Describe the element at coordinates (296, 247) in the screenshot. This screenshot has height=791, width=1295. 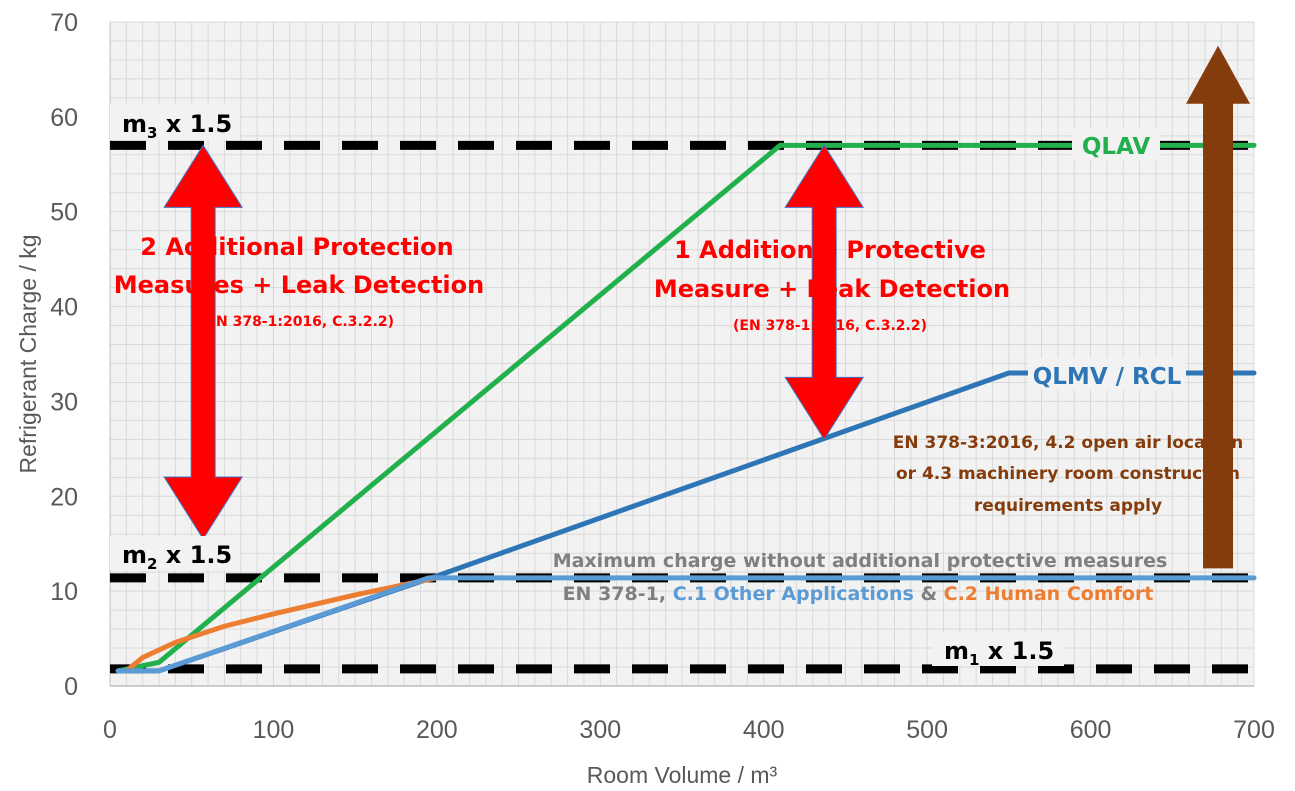
I see `zone-two-line1: 2 Additional Protection` at that location.